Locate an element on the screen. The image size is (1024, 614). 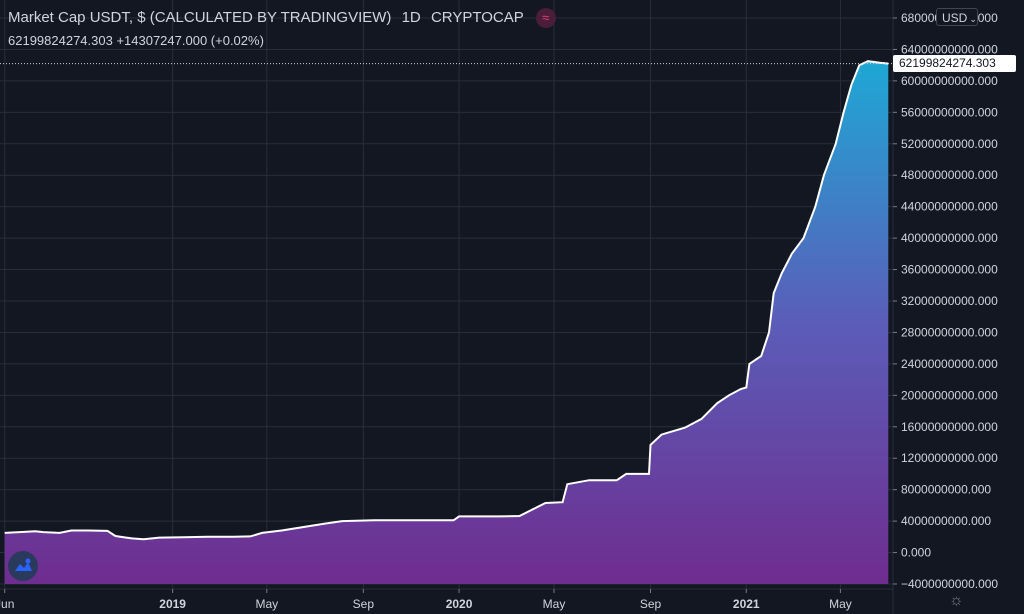
y-tick-label: 52000000000.000 is located at coordinates (949, 144).